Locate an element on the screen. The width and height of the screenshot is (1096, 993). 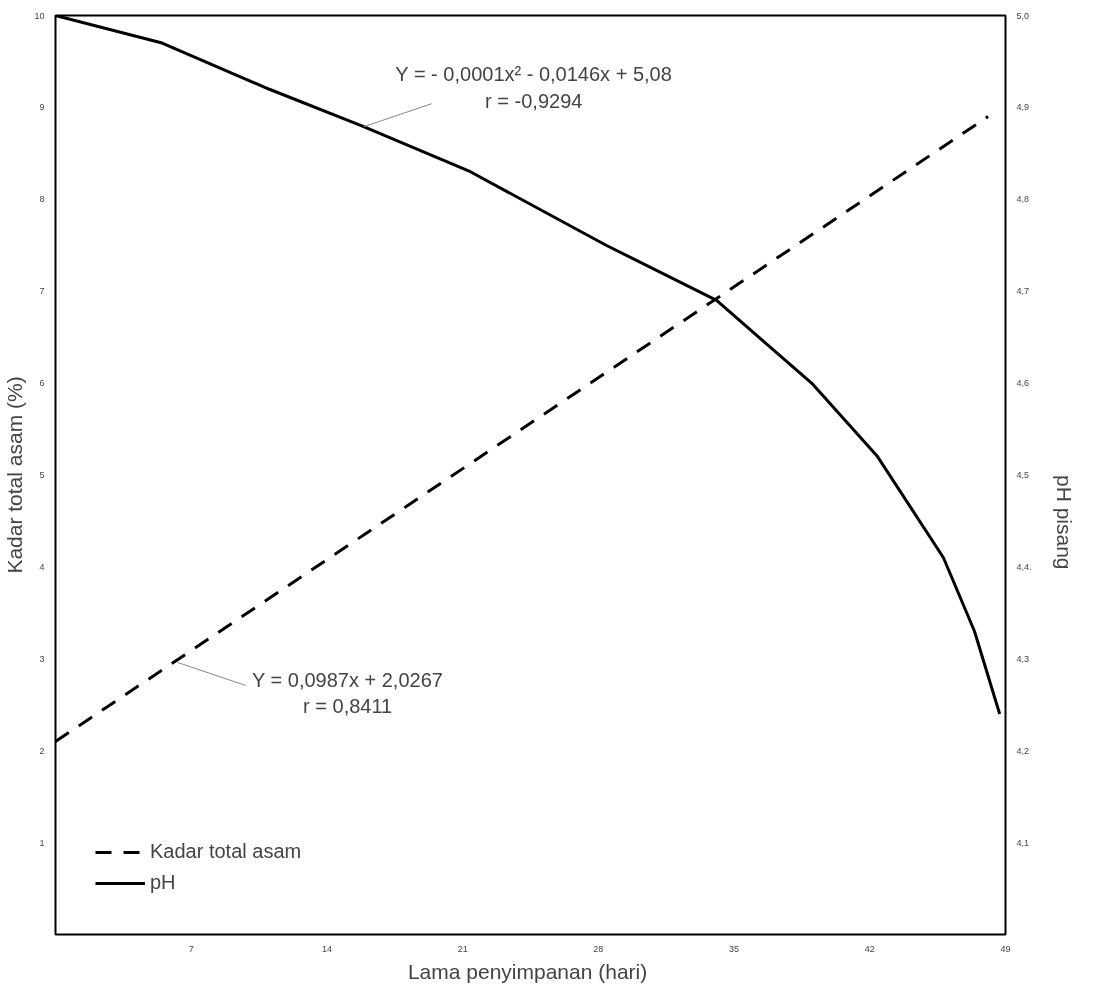
y2-tick-label: 4,7 is located at coordinates (1023, 291).